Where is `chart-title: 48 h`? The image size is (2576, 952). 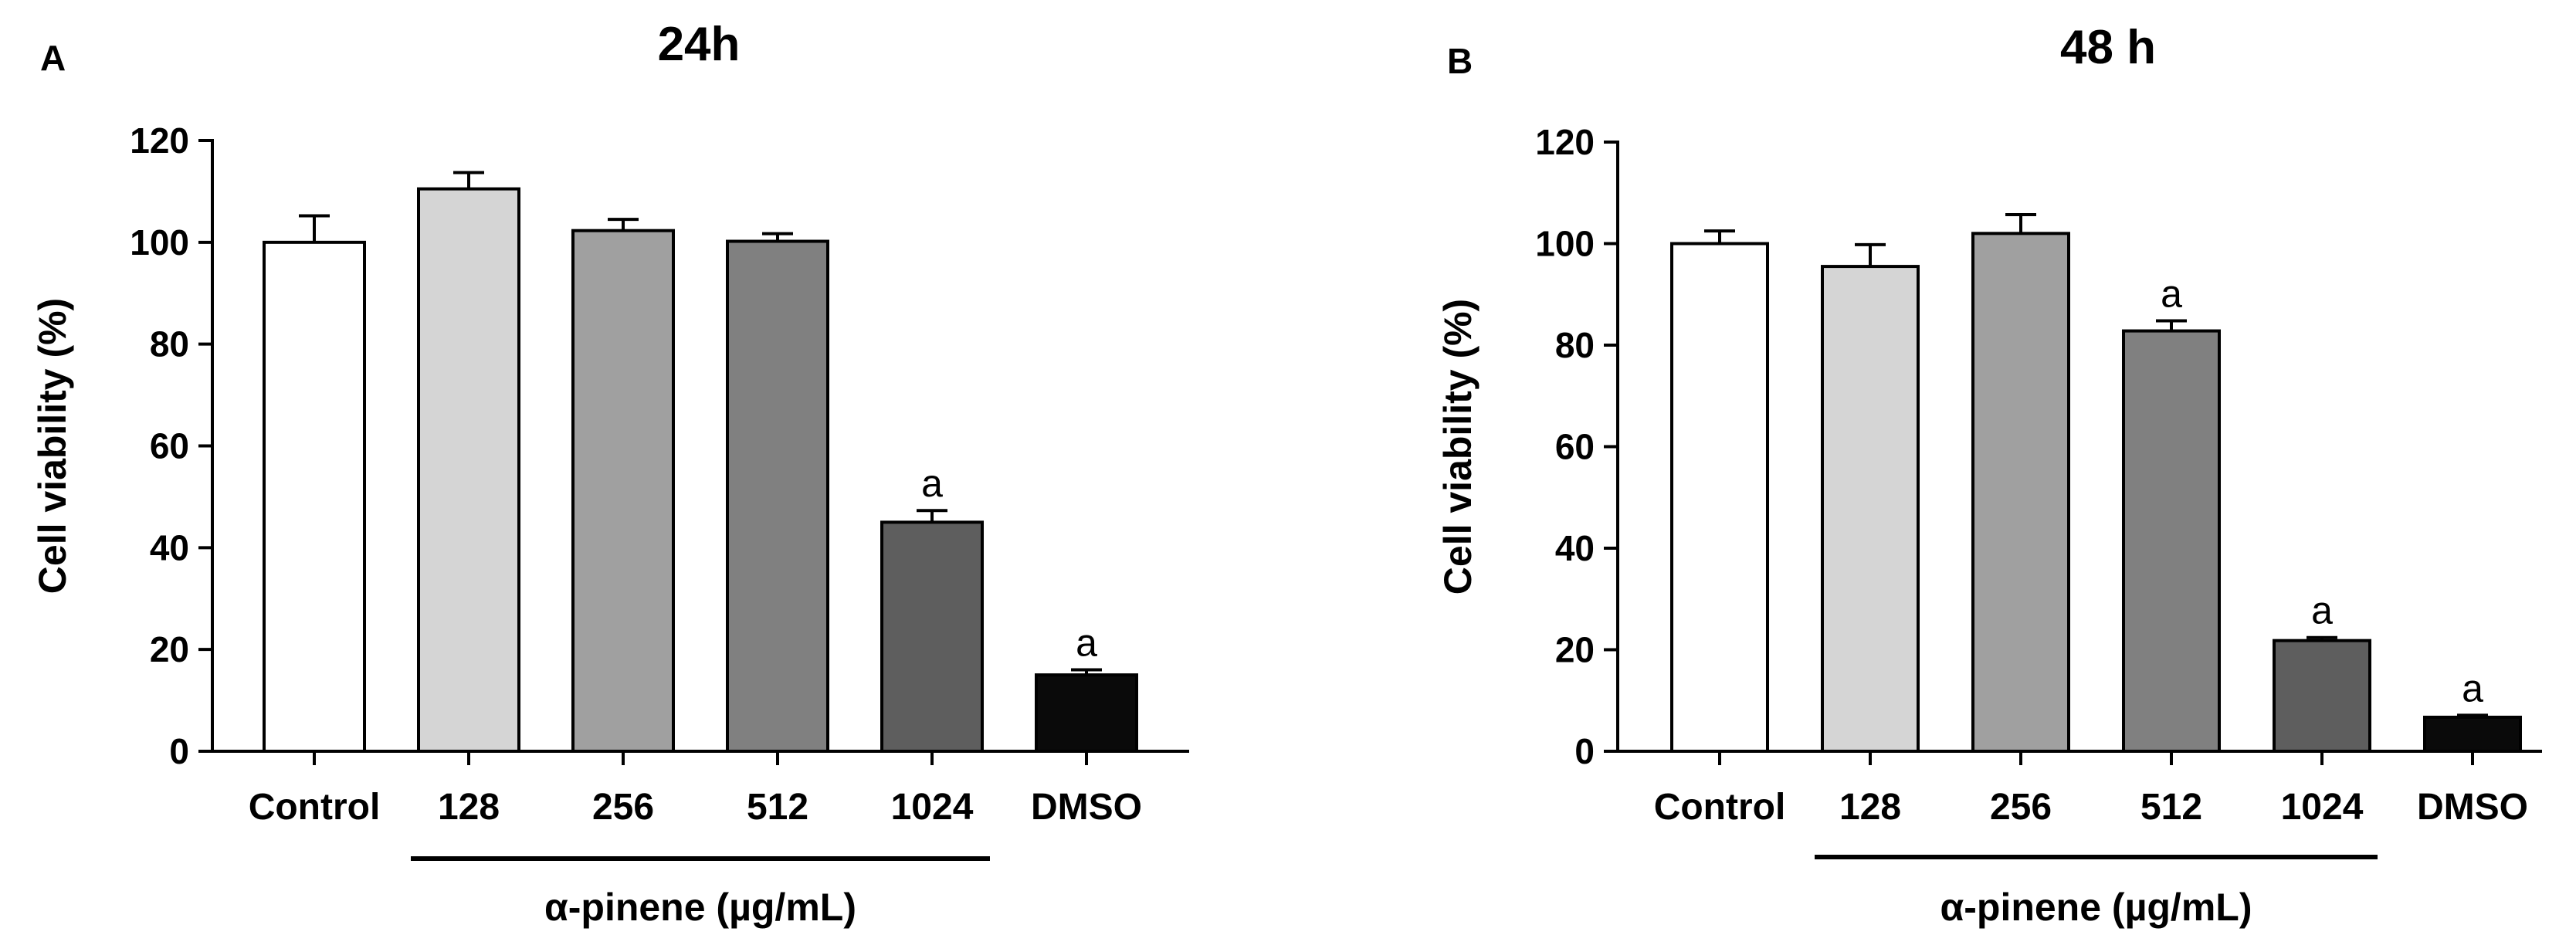
chart-title: 48 h is located at coordinates (2108, 47).